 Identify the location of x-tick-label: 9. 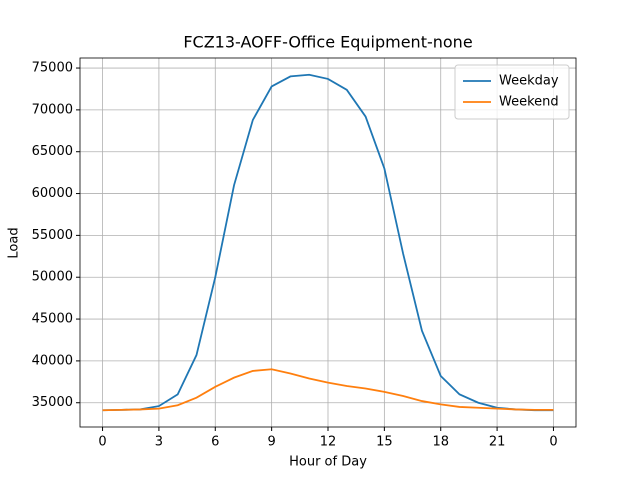
(271, 442).